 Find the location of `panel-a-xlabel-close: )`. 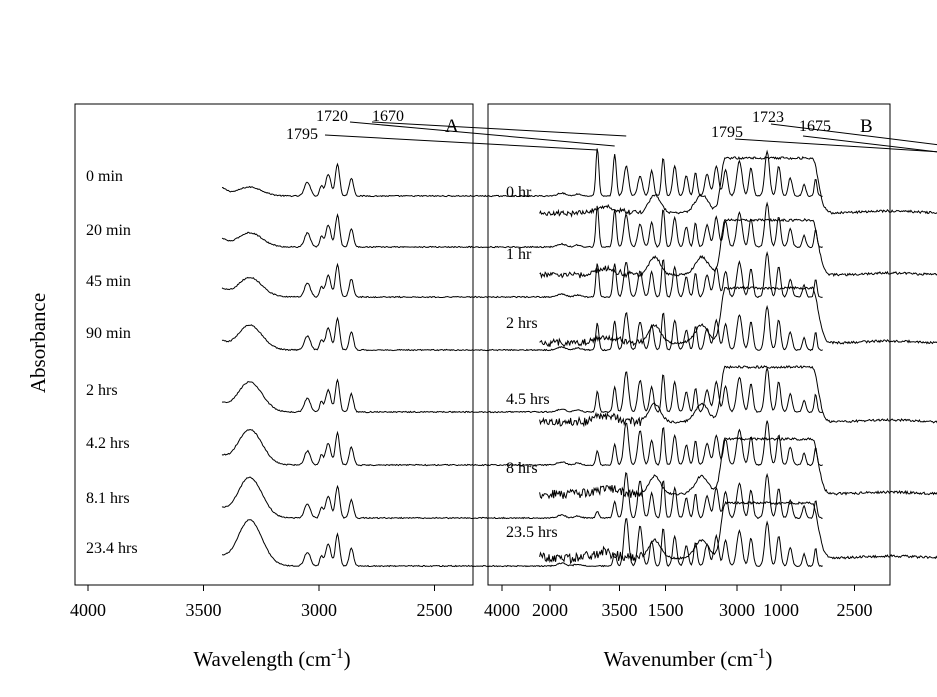

panel-a-xlabel-close: ) is located at coordinates (347, 659).